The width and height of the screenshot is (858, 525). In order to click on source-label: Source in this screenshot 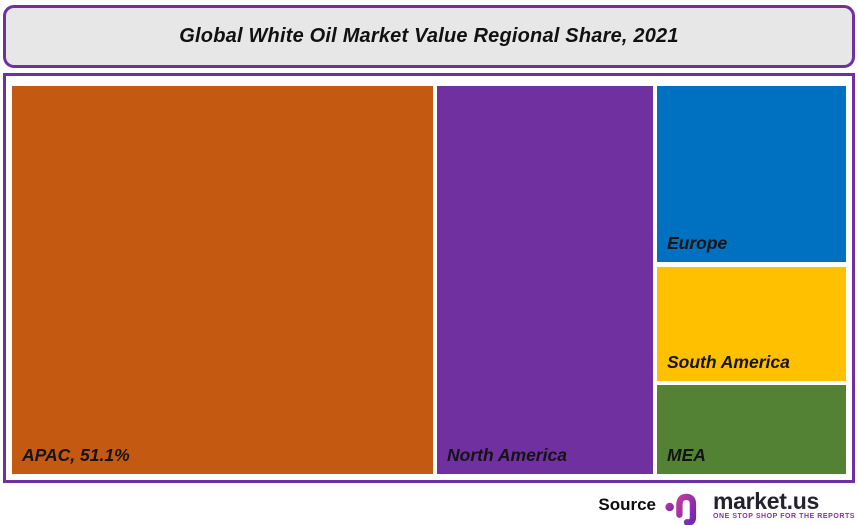, I will do `click(627, 504)`.